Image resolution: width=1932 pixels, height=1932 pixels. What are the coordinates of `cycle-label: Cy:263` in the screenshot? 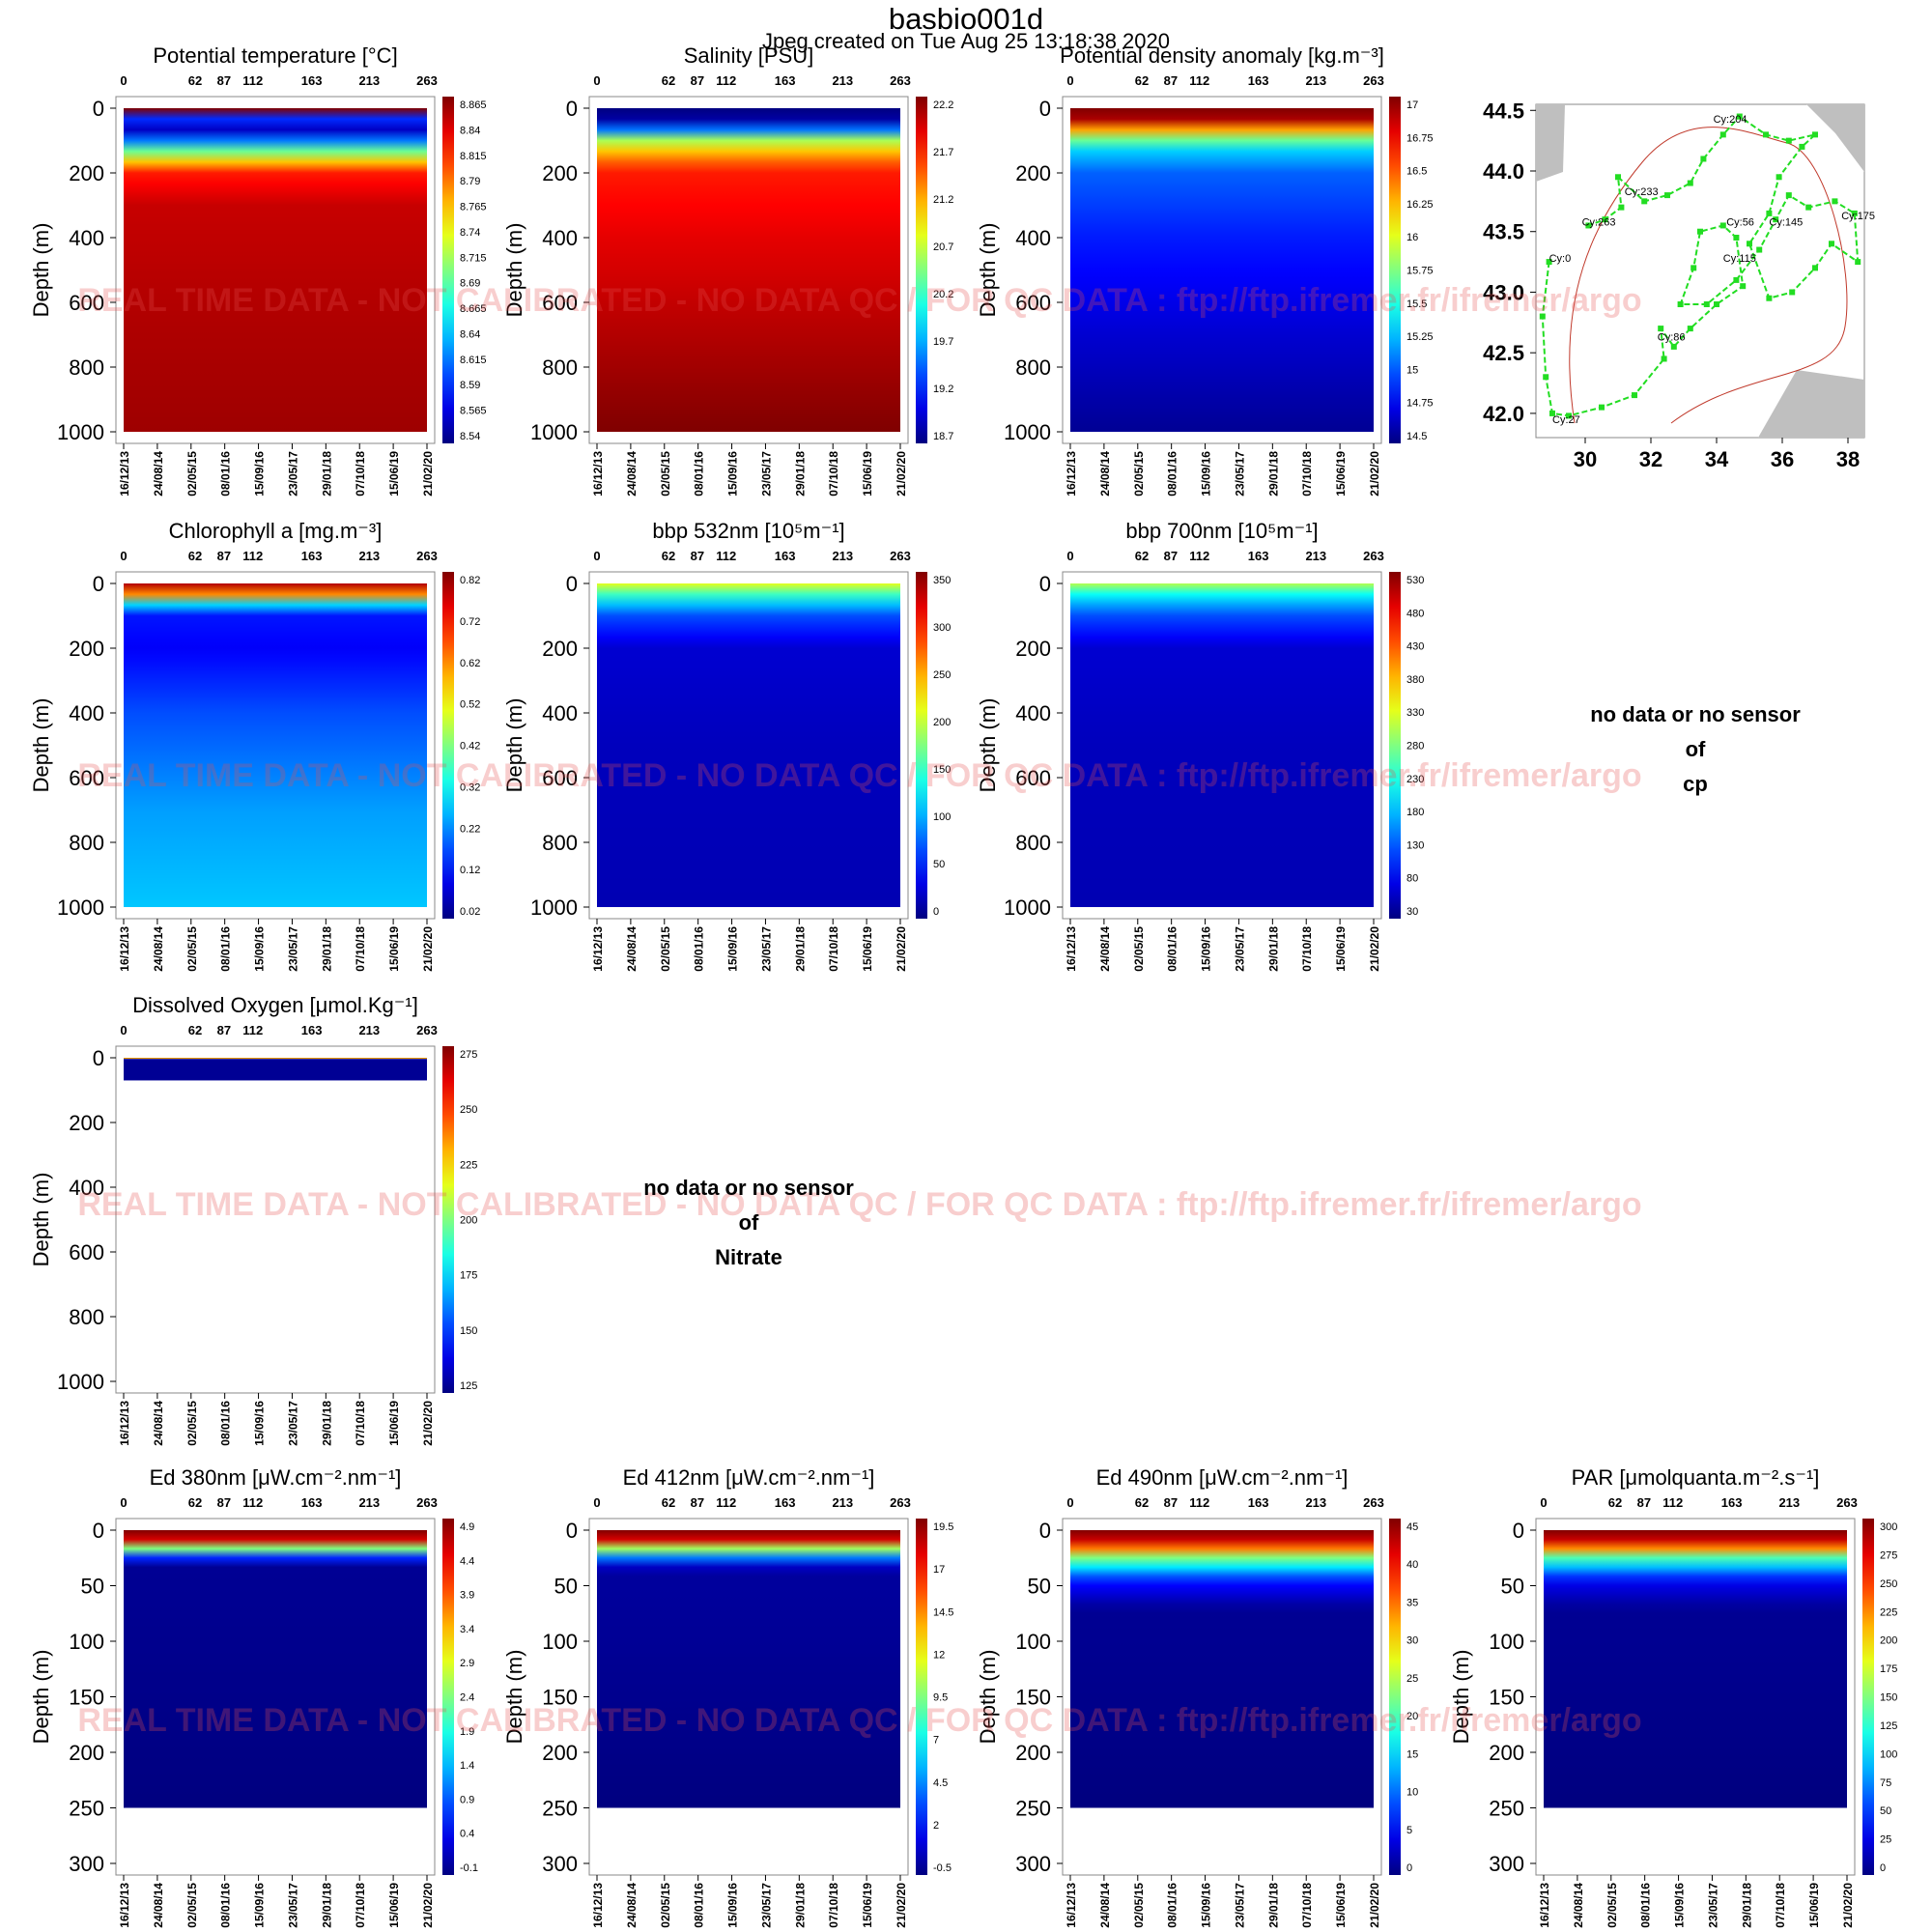 It's located at (1599, 222).